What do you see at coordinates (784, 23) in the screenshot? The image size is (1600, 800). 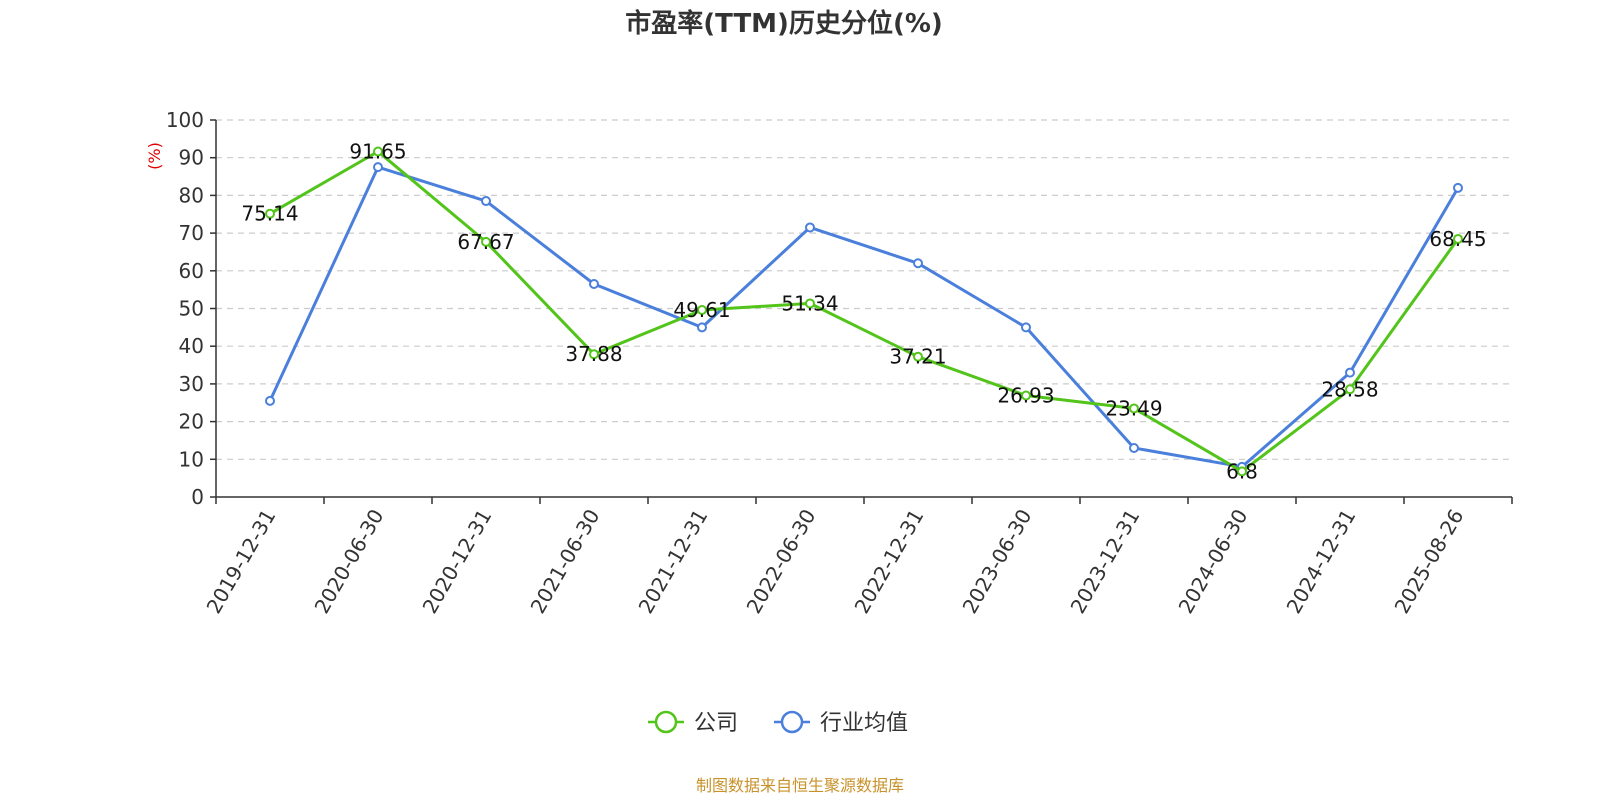 I see `chart-title: 市盈率(TTM)历史分位(%)` at bounding box center [784, 23].